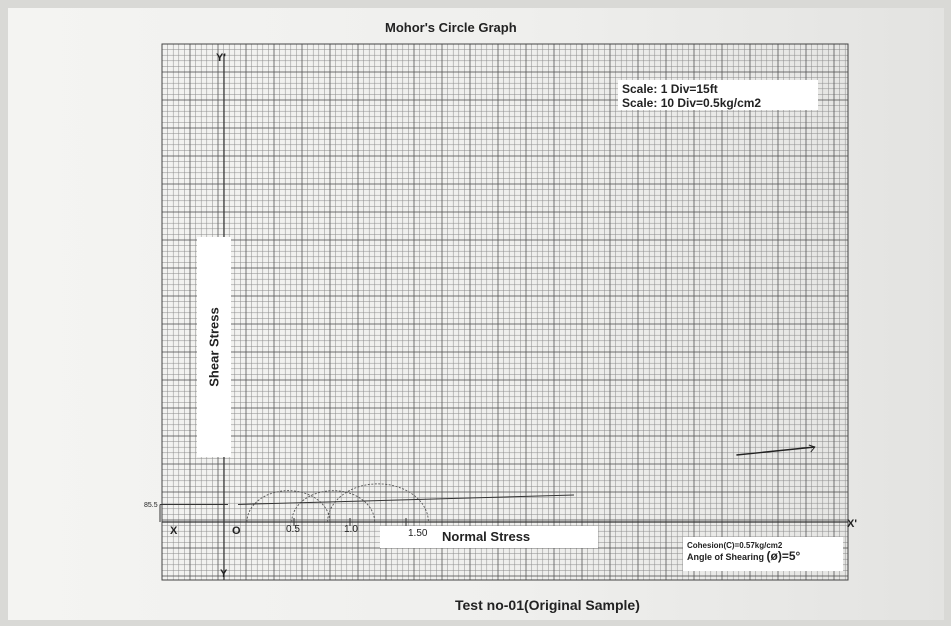 The height and width of the screenshot is (626, 951). Describe the element at coordinates (735, 545) in the screenshot. I see `cohesion-label: Cohesion(C)=0.57kg/cm2` at that location.